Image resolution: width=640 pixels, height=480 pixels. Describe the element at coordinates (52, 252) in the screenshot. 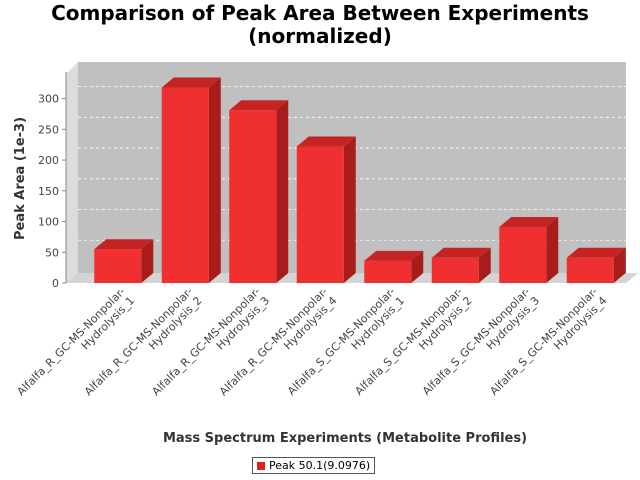

I see `y-tick-label: 50` at that location.